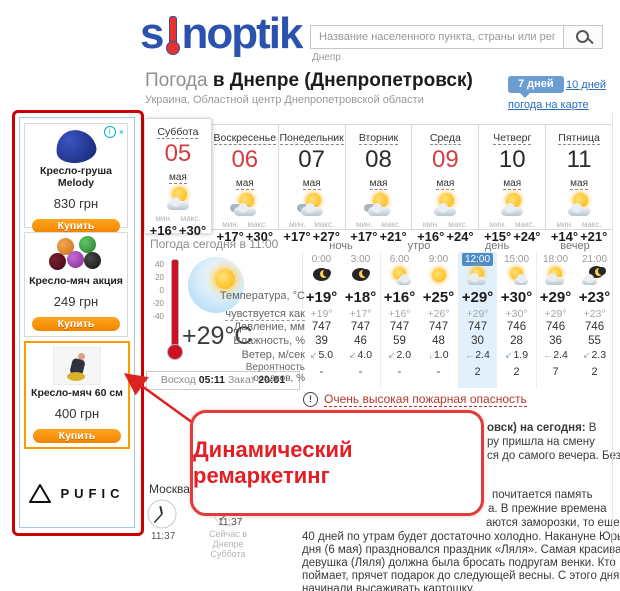  Describe the element at coordinates (326, 57) in the screenshot. I see `search-hint: Днепр` at that location.